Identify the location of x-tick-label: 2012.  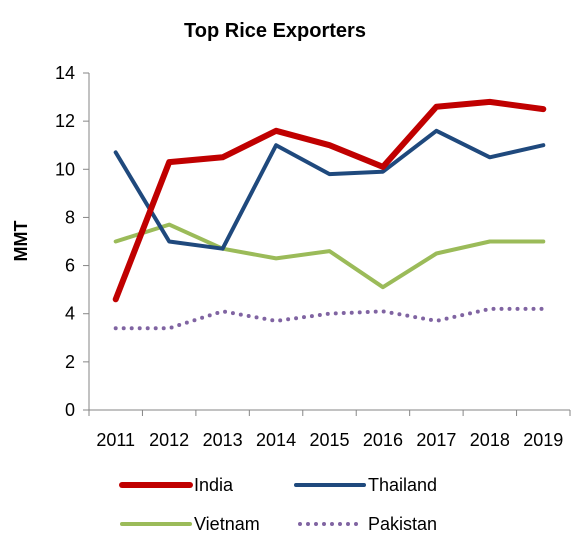
(169, 440).